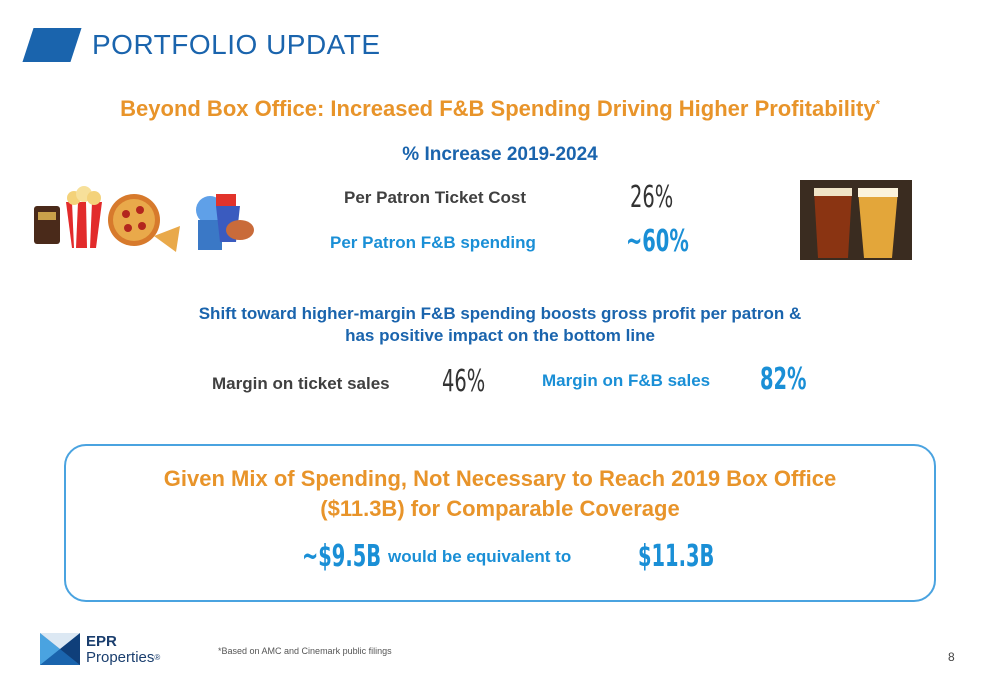 The width and height of the screenshot is (1000, 685). Describe the element at coordinates (301, 383) in the screenshot. I see `ticket-margin-label: Margin on ticket sales` at that location.